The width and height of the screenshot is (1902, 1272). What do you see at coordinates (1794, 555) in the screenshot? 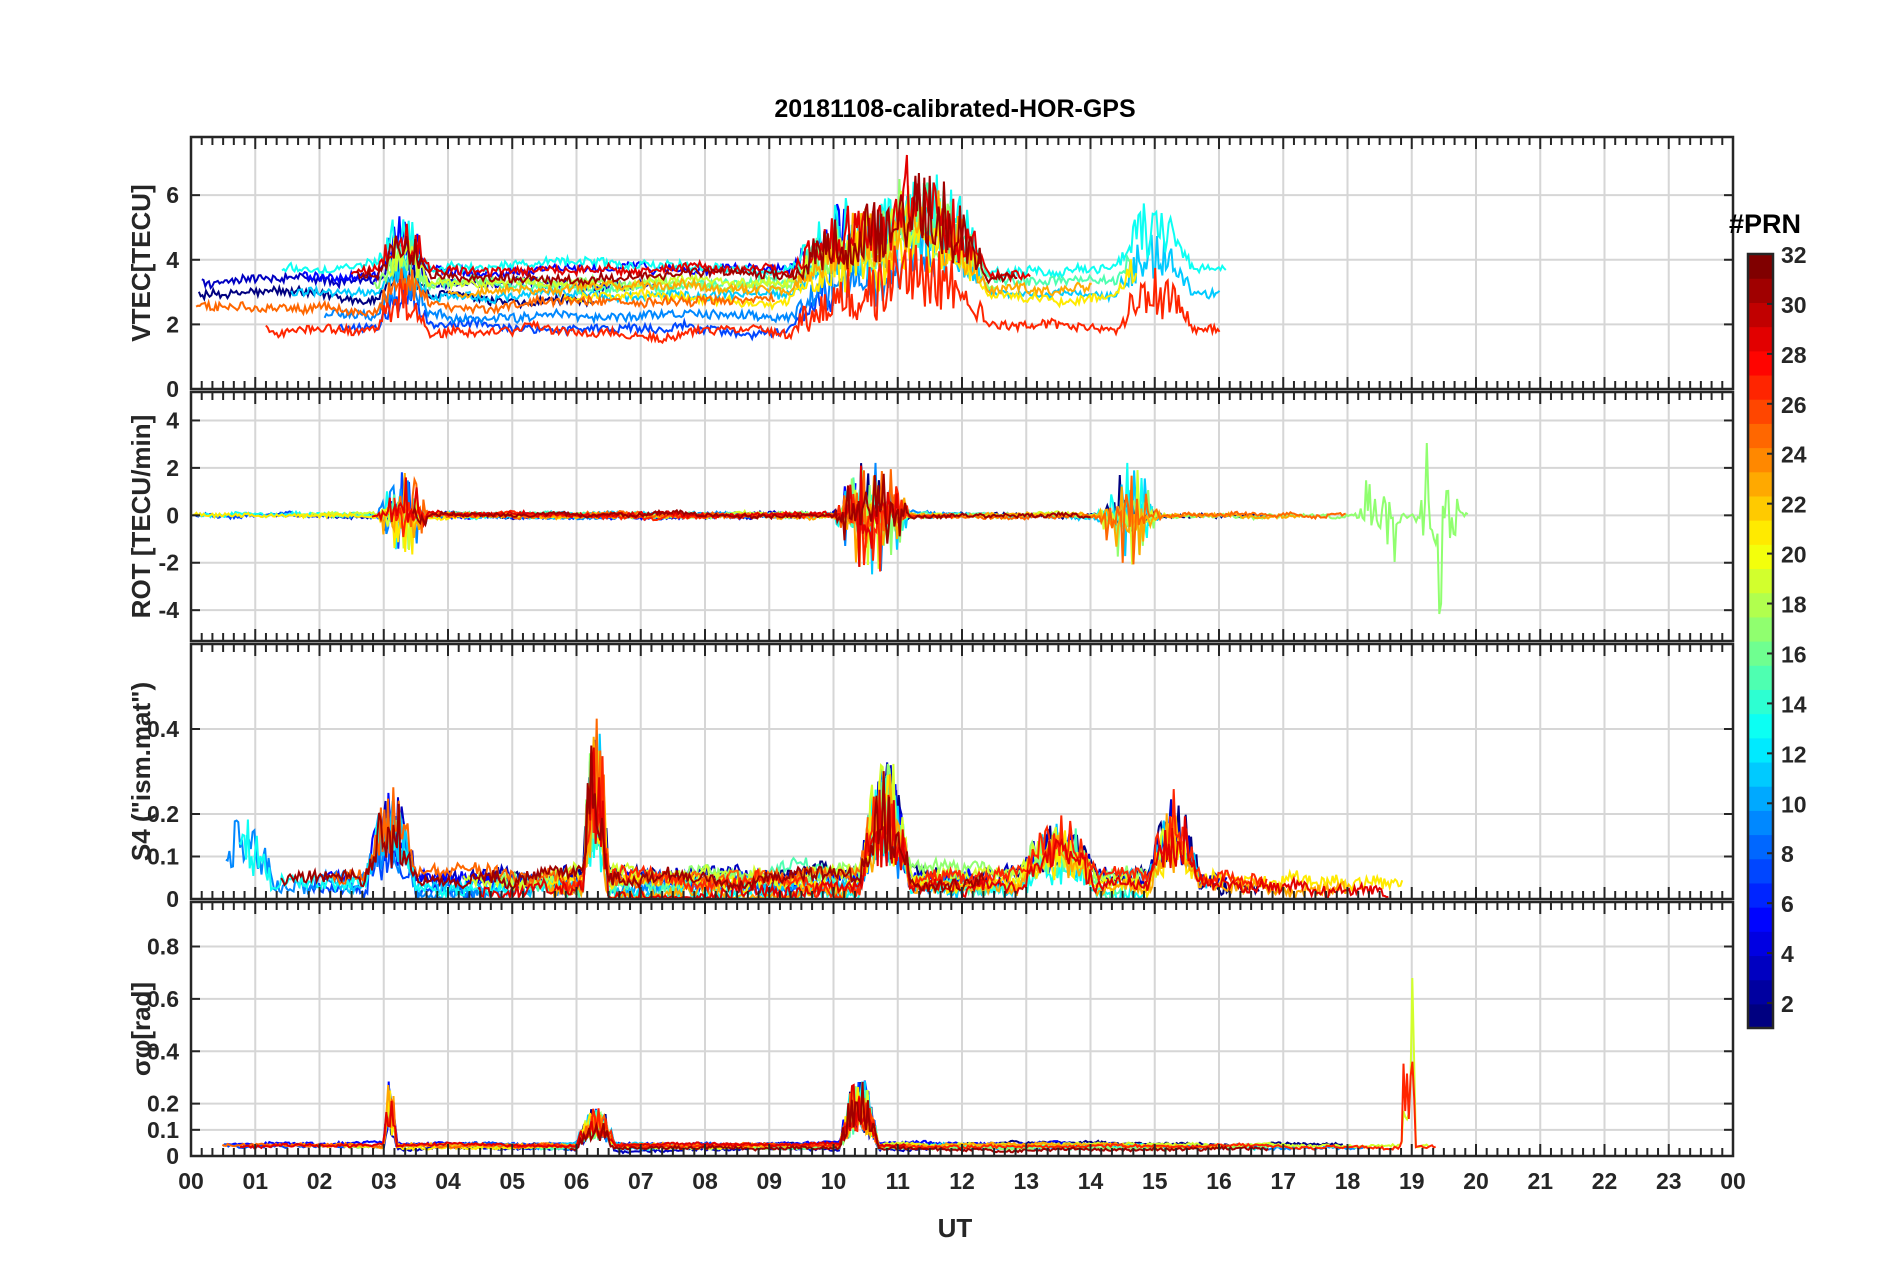
I see `colorbar-tick-label: 20` at bounding box center [1794, 555].